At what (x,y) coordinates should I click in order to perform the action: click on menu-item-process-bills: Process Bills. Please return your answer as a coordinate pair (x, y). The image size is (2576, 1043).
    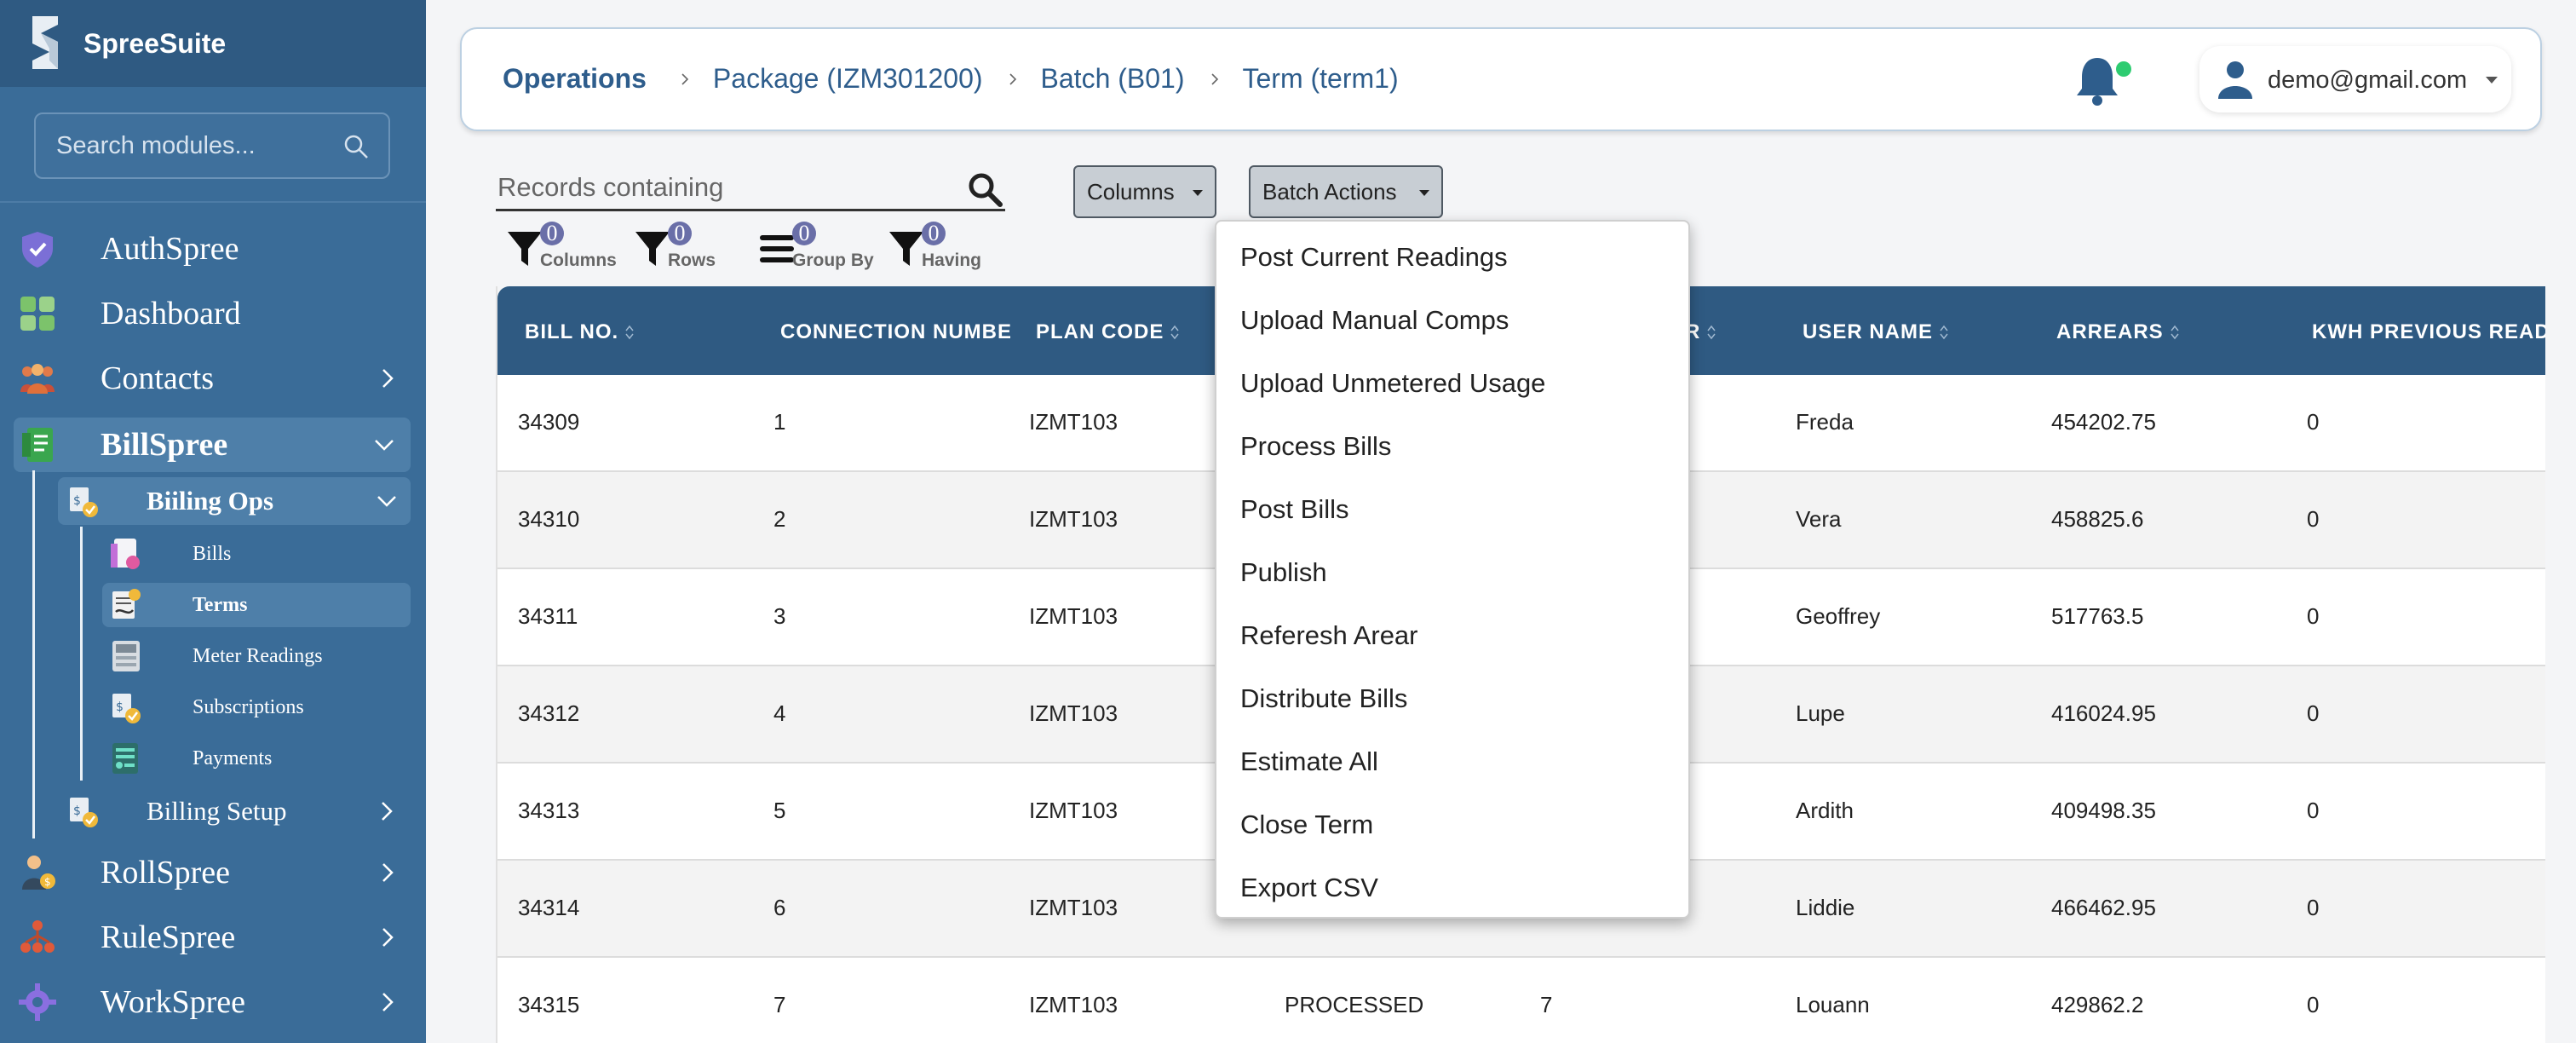
    Looking at the image, I should click on (1316, 446).